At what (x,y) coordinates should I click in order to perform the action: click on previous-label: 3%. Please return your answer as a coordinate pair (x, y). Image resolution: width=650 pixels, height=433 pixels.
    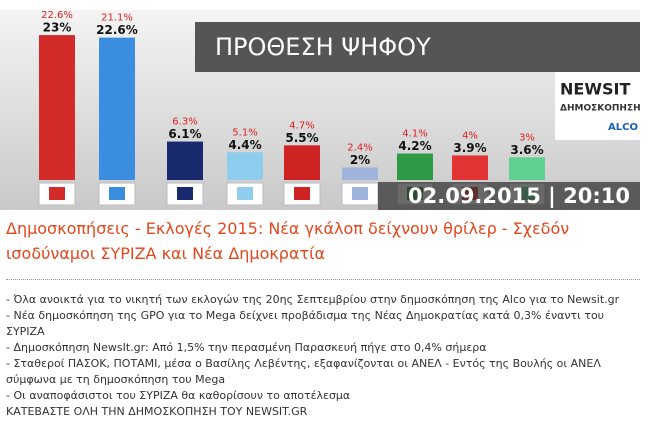
    Looking at the image, I should click on (527, 137).